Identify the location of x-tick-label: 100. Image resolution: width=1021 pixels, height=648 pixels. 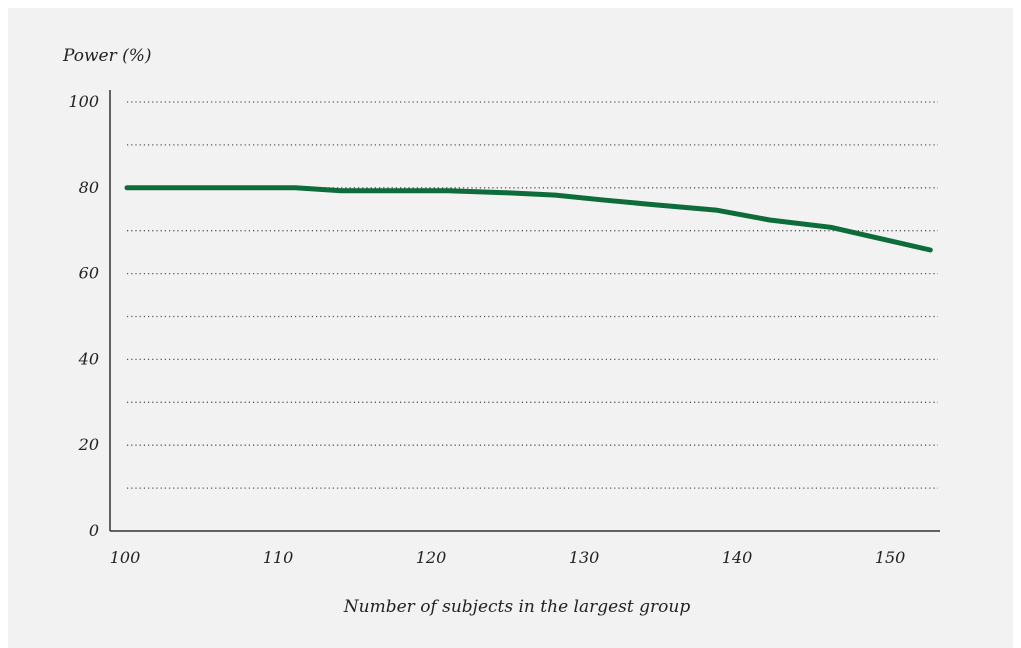
(125, 557).